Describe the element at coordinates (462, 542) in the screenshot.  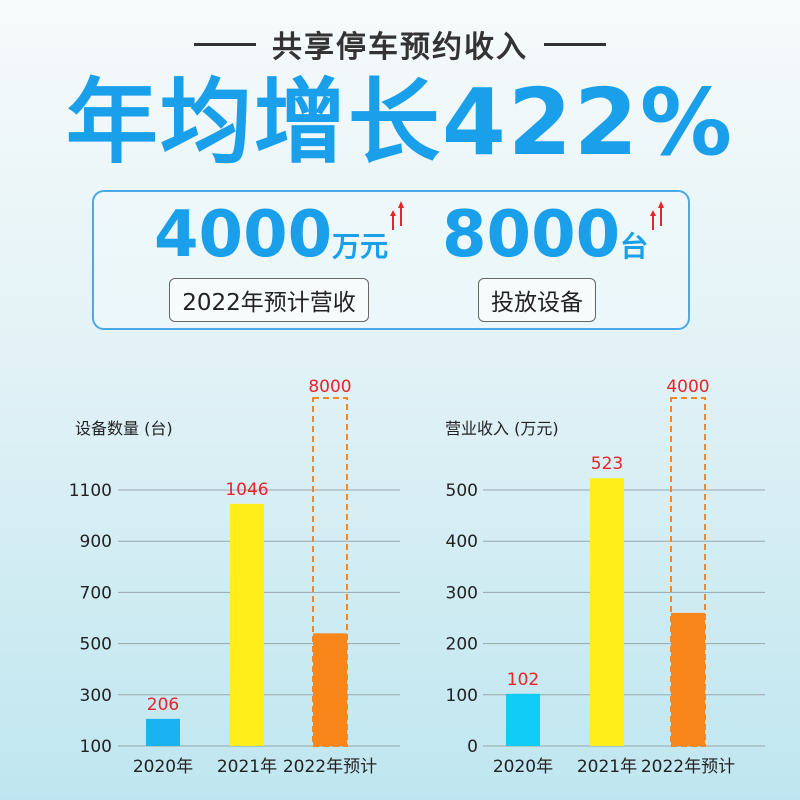
I see `y-tick-label: 400` at that location.